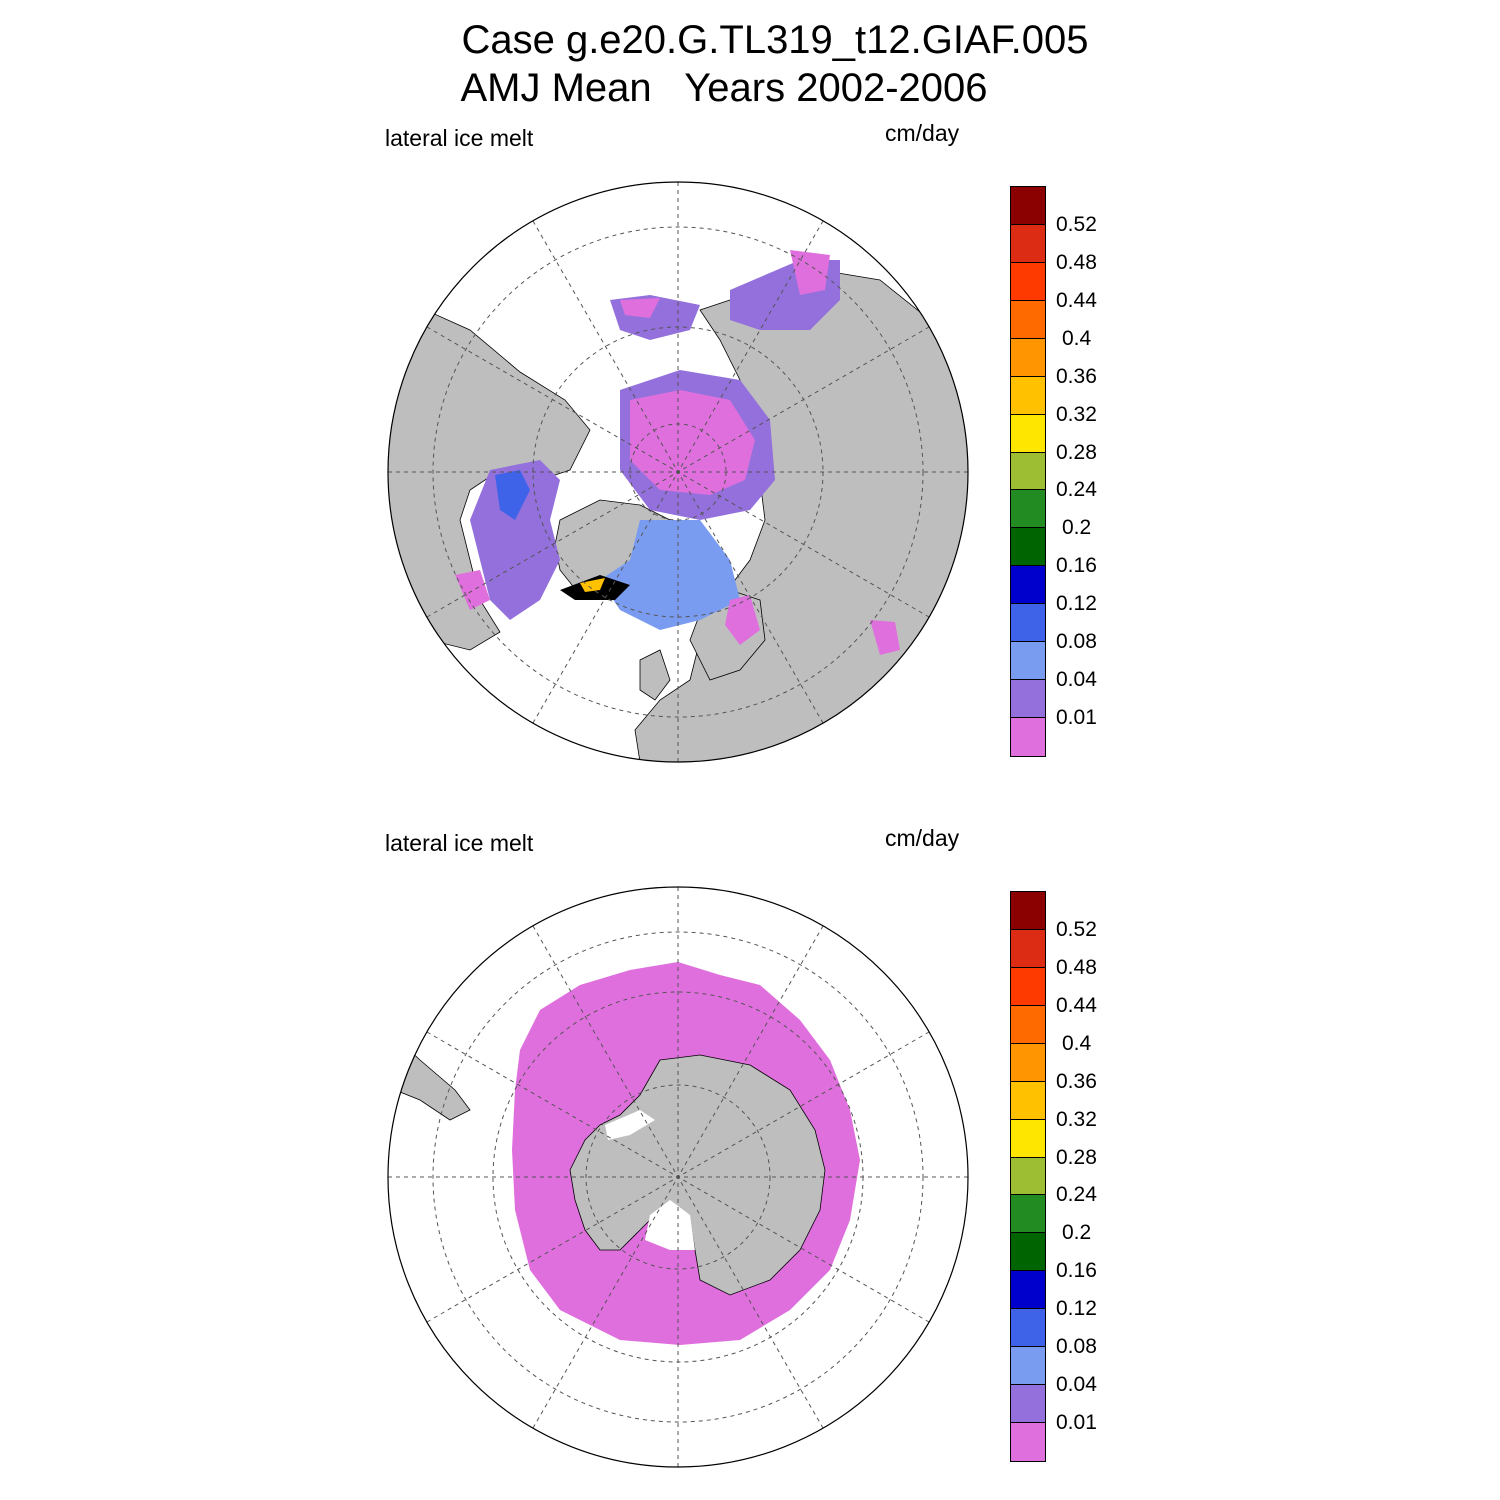 This screenshot has width=1500, height=1500. I want to click on south-colorbar-tick-label: 0.01, so click(1076, 1423).